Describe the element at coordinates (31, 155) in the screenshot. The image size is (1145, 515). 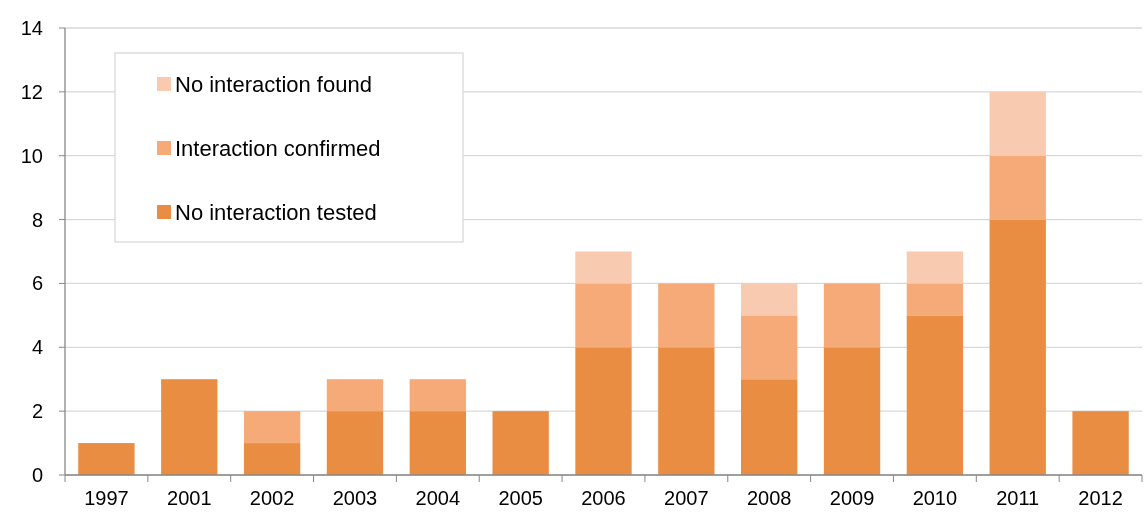
I see `y-tick-label: 10` at that location.